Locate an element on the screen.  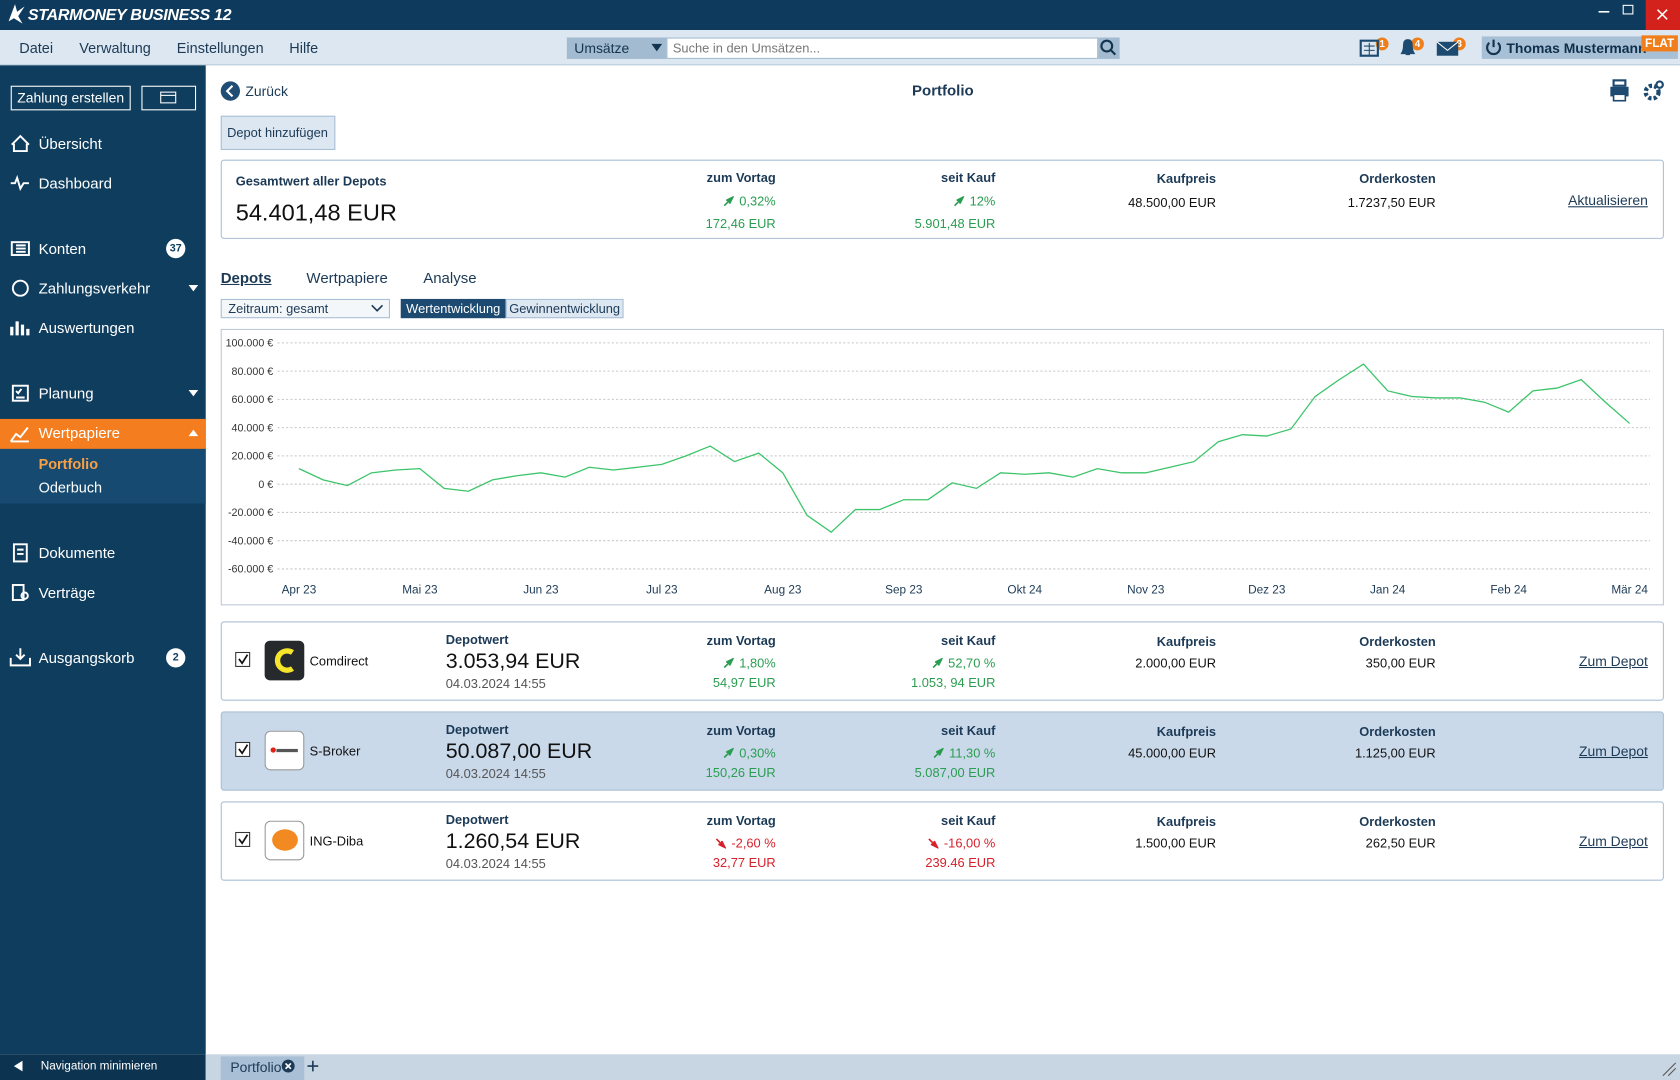
menu-item: Einstellungen is located at coordinates (220, 48).